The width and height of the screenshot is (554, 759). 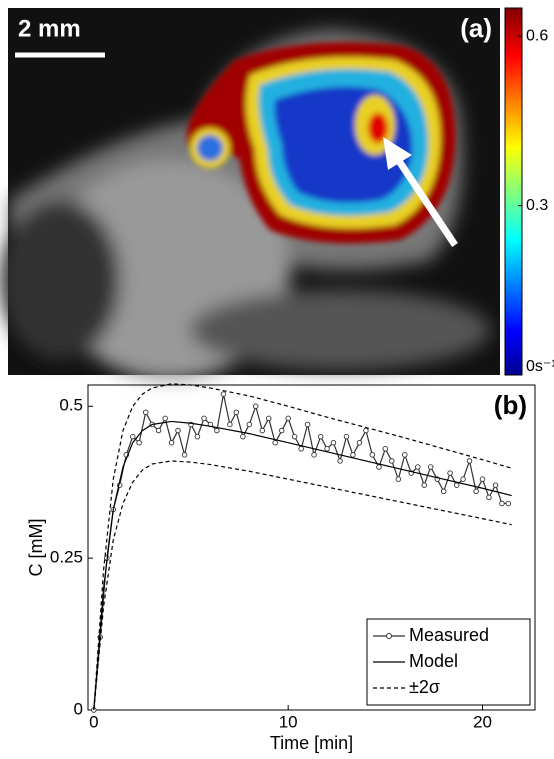 What do you see at coordinates (449, 635) in the screenshot?
I see `legend-label: Measured` at bounding box center [449, 635].